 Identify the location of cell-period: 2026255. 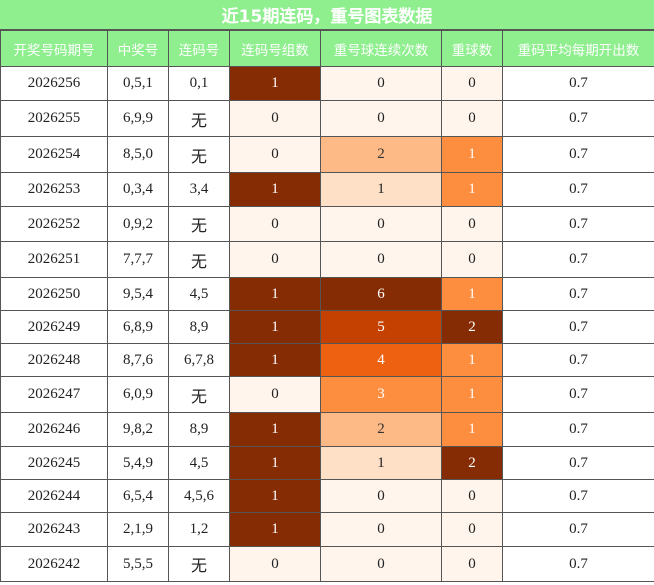
(54, 118).